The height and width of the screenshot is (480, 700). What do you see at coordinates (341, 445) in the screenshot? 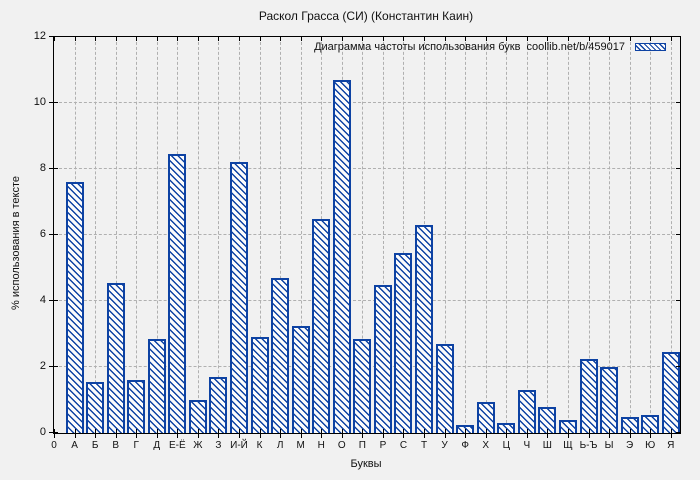
I see `x-tick-label: О` at bounding box center [341, 445].